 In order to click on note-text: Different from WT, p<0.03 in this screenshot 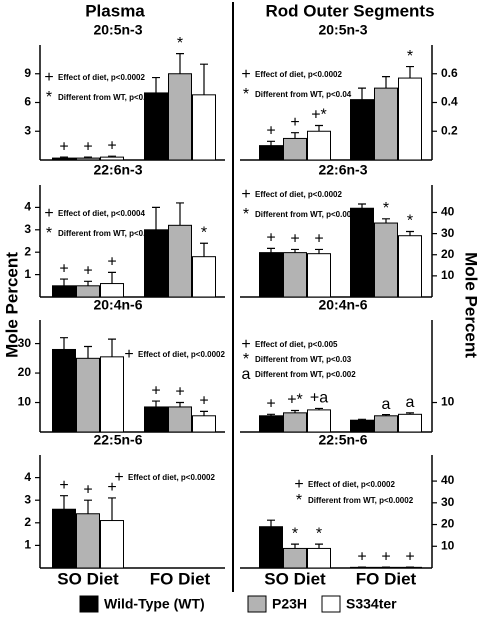, I will do `click(303, 359)`.